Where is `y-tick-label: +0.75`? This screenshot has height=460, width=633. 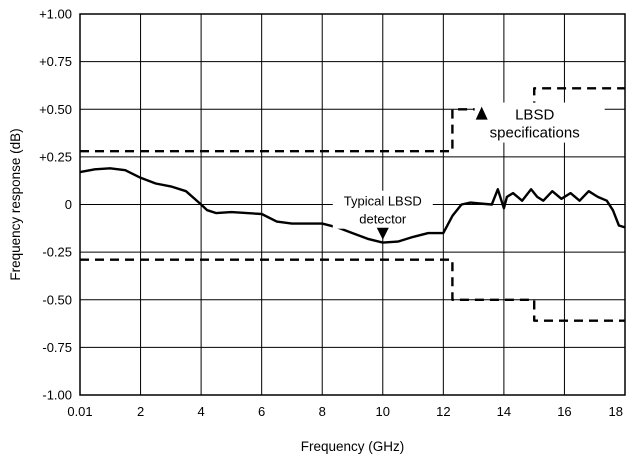
y-tick-label: +0.75 is located at coordinates (55, 61).